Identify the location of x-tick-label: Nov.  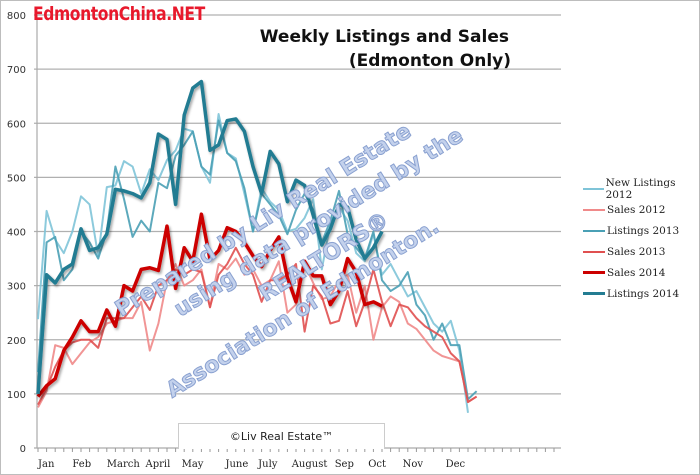
(413, 464).